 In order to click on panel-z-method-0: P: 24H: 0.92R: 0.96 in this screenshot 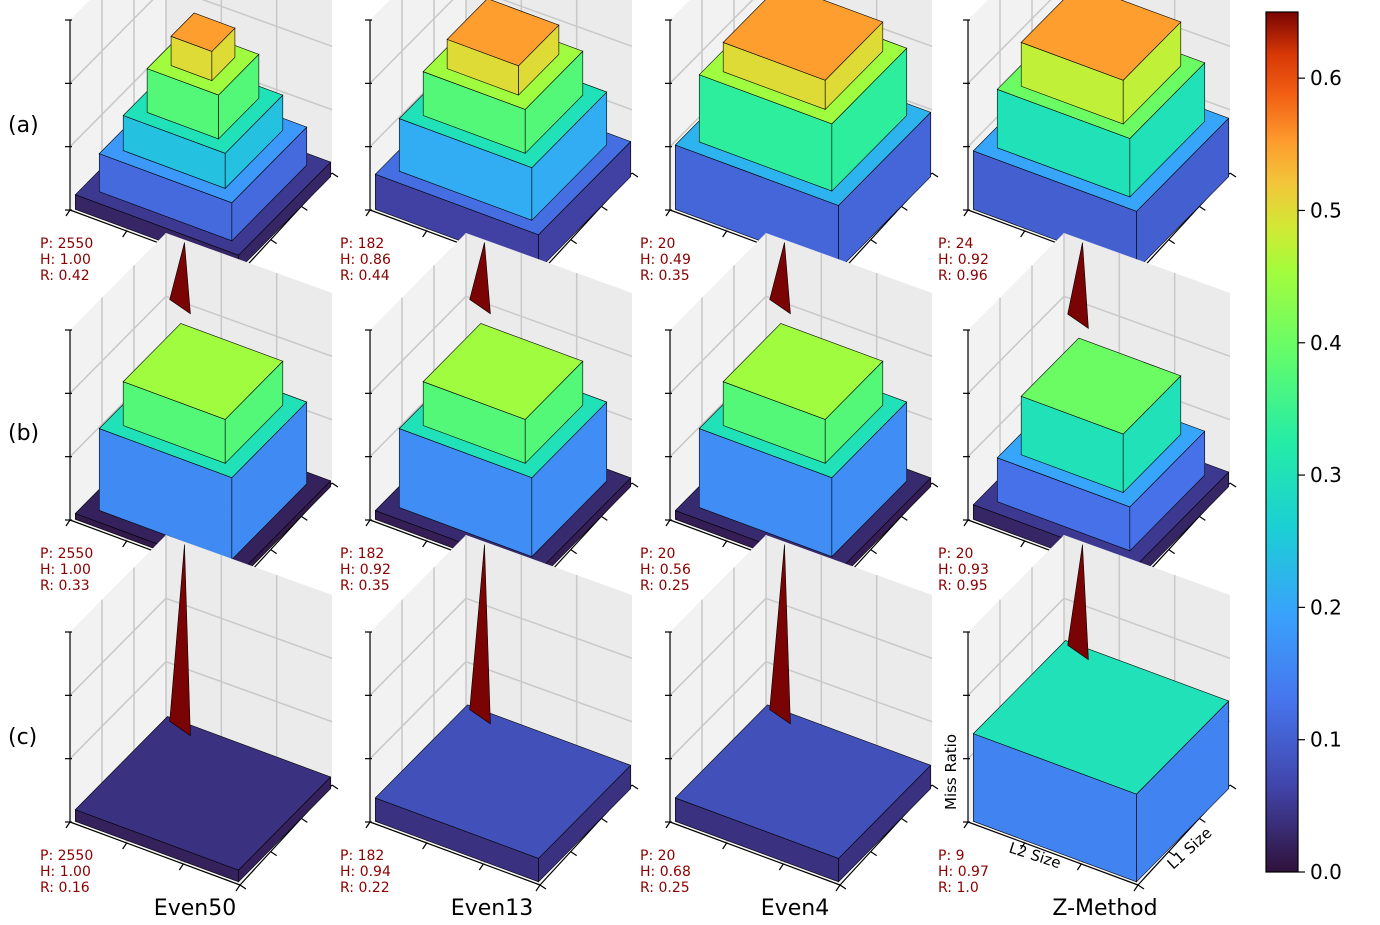, I will do `click(1087, 142)`.